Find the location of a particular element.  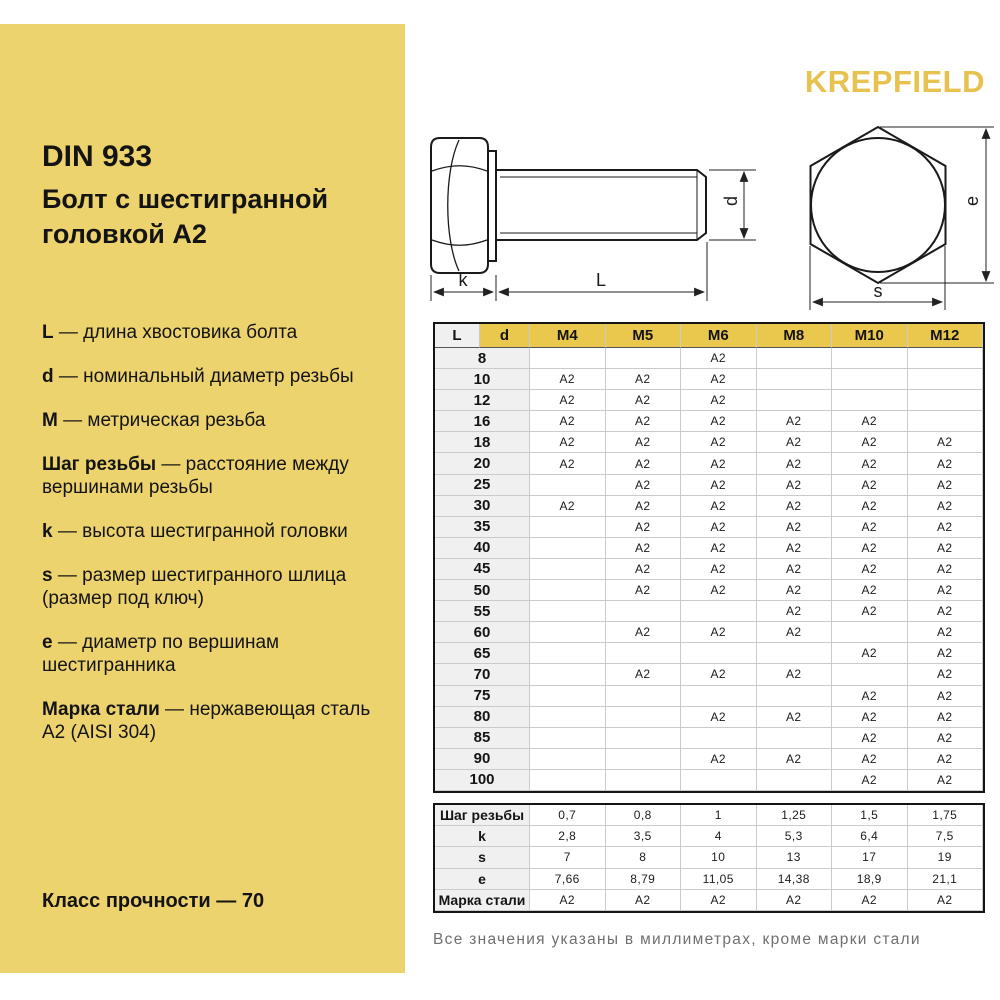

col-header-L: L is located at coordinates (457, 336).